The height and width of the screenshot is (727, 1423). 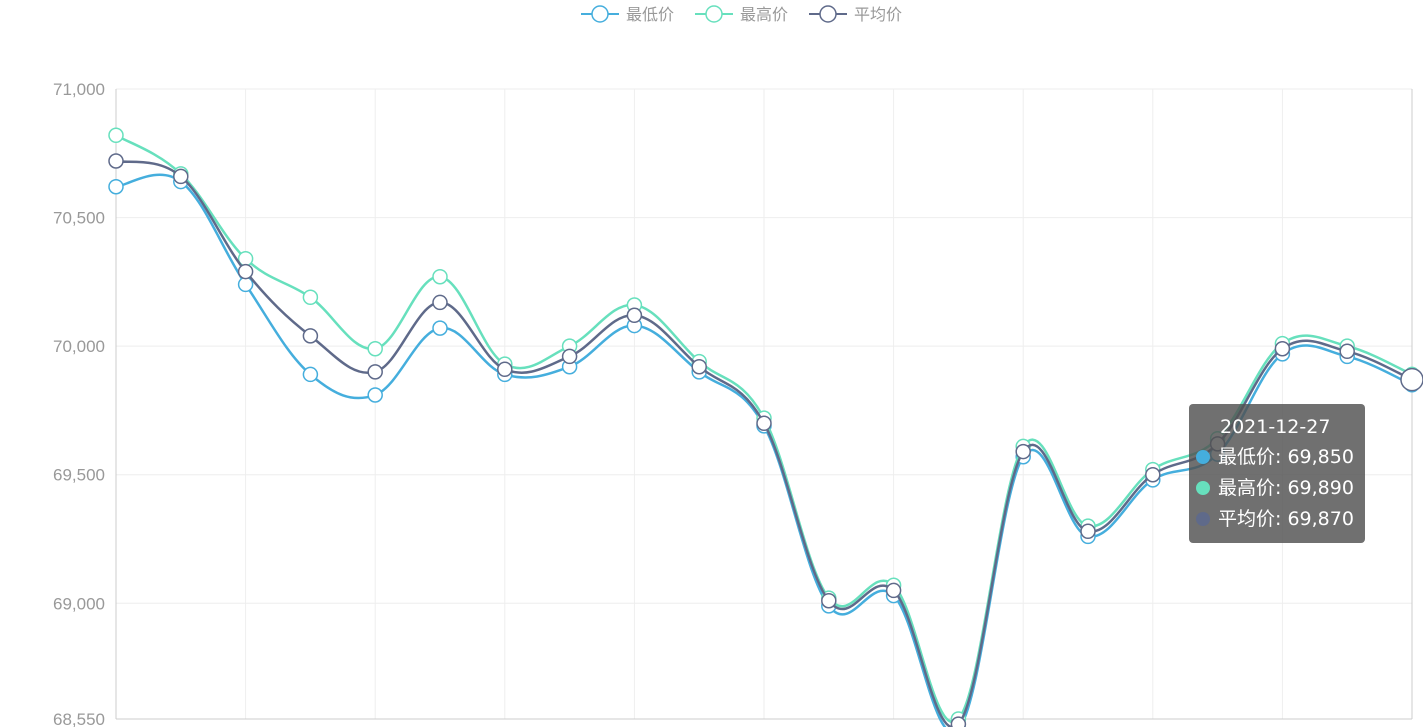 I want to click on tooltip-row-avg: 平均价: 69,870, so click(x=1280, y=519).